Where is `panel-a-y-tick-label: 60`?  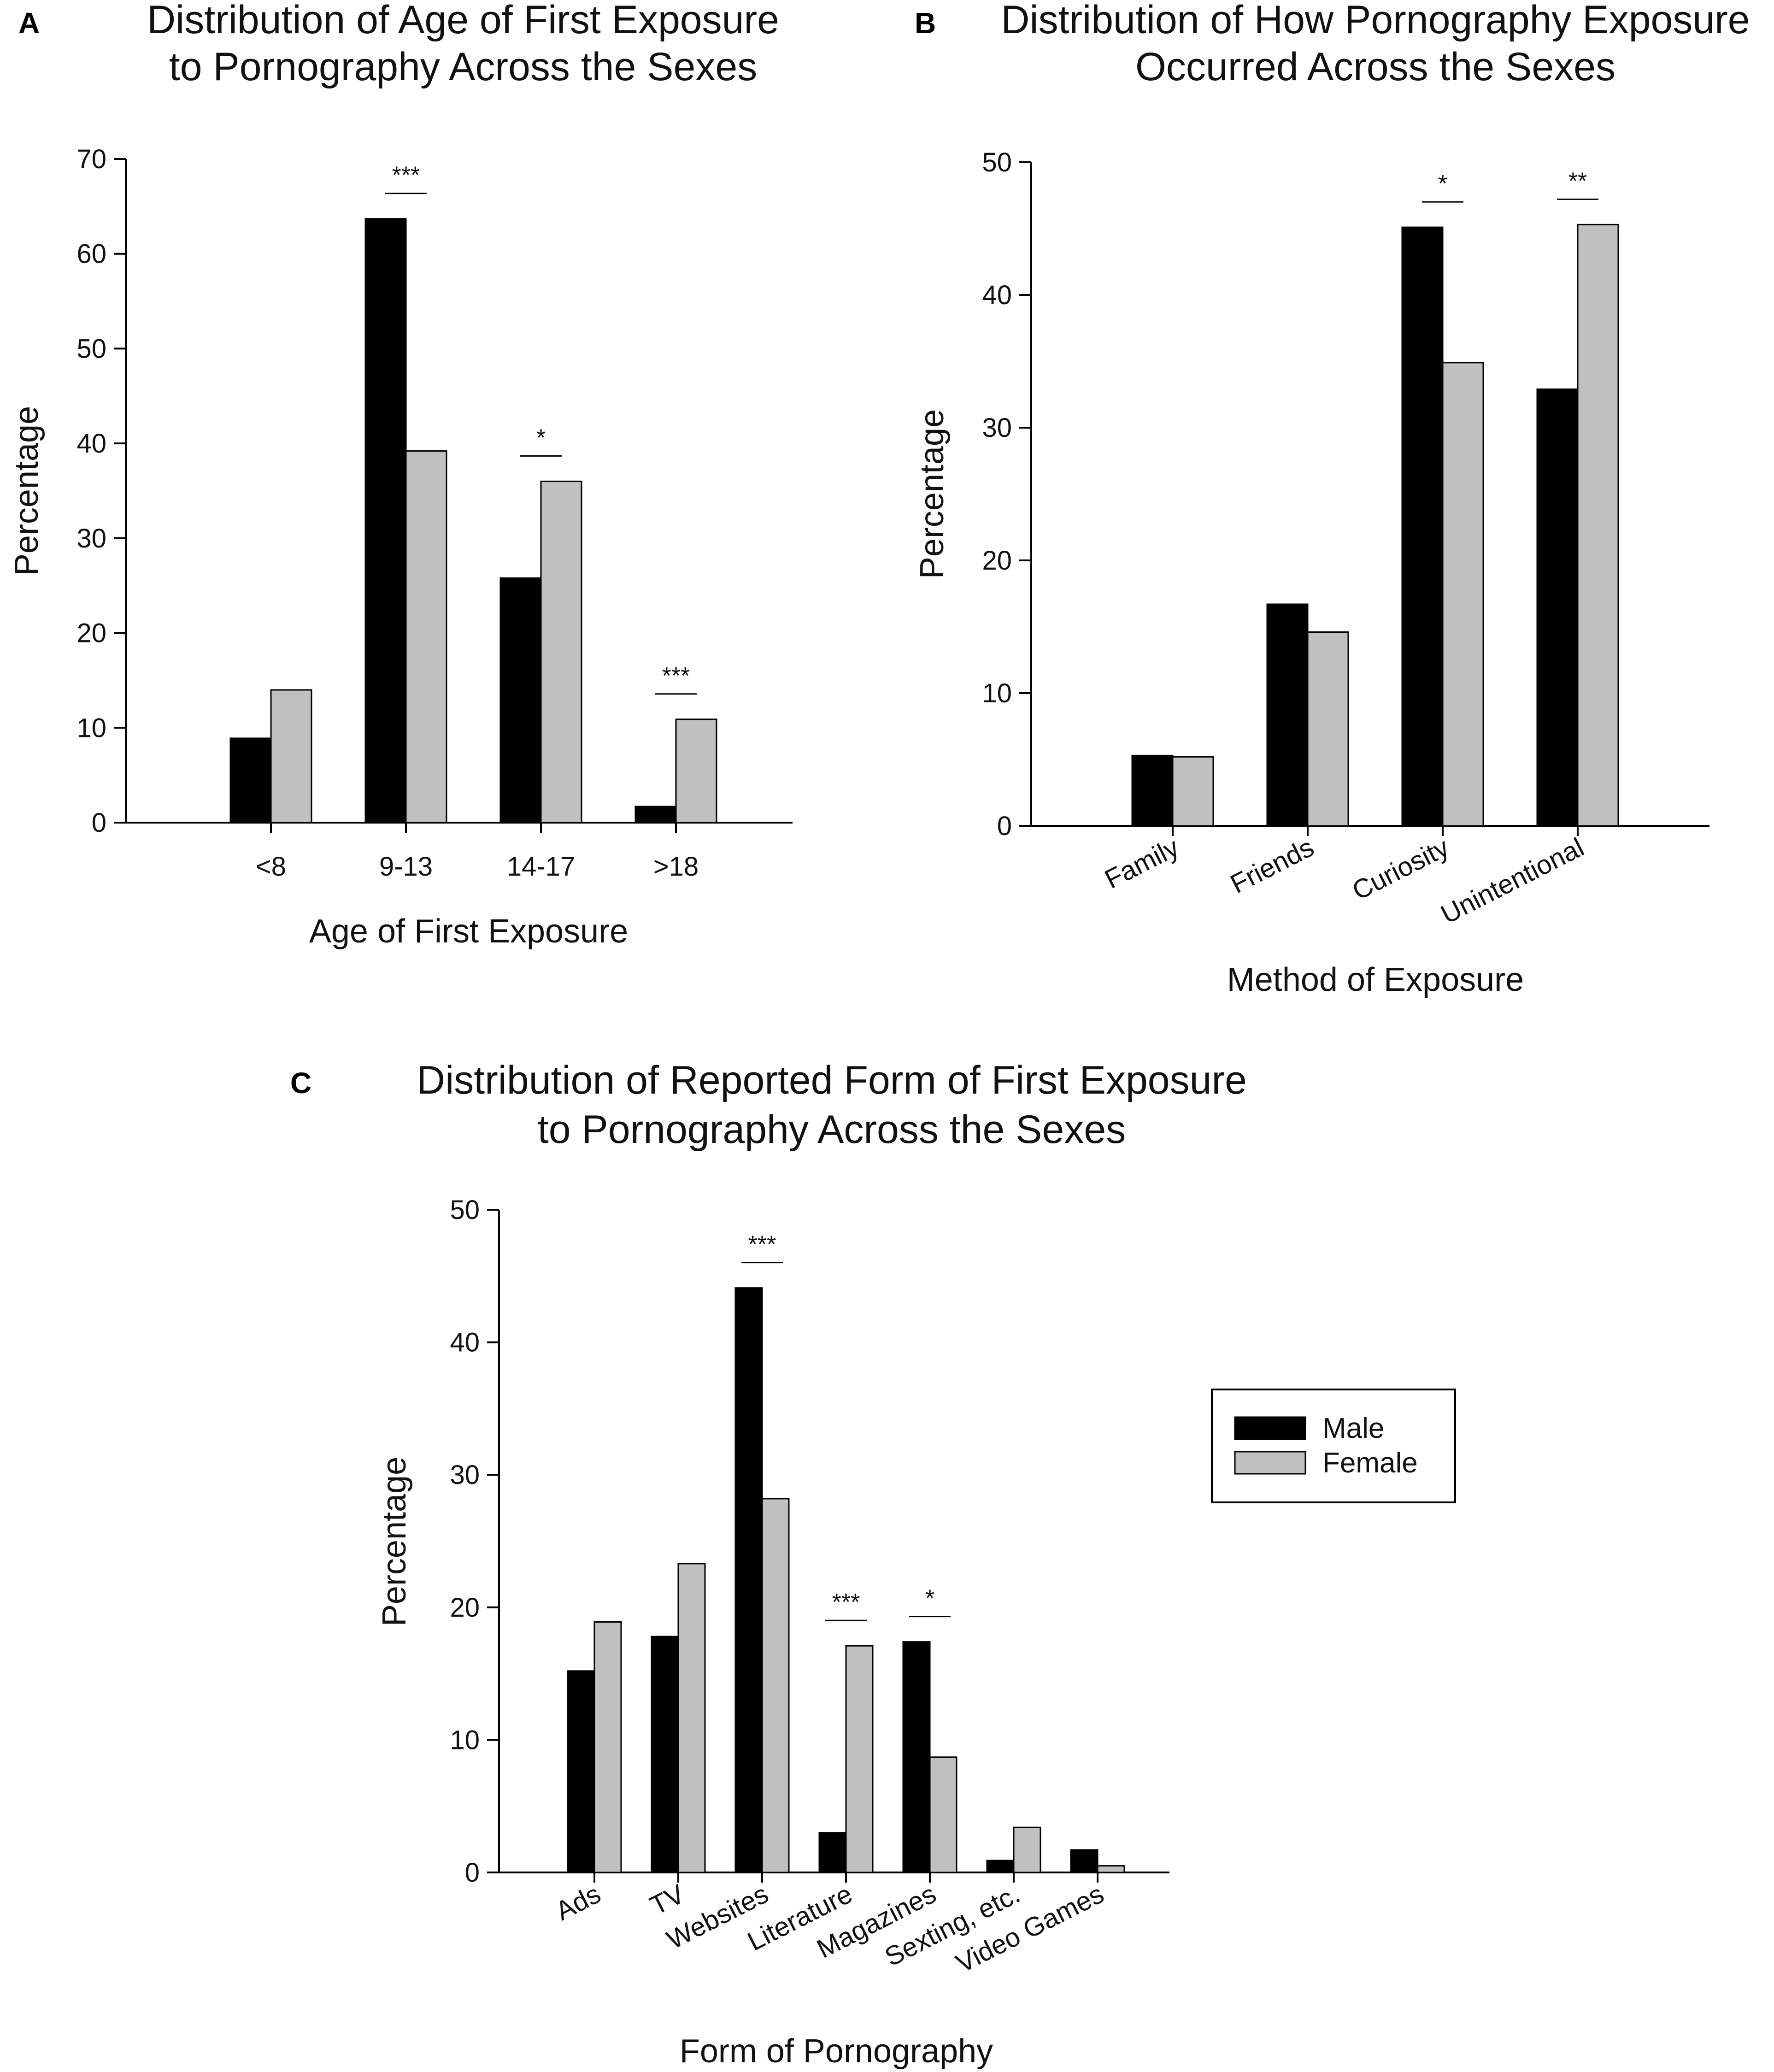 panel-a-y-tick-label: 60 is located at coordinates (91, 254).